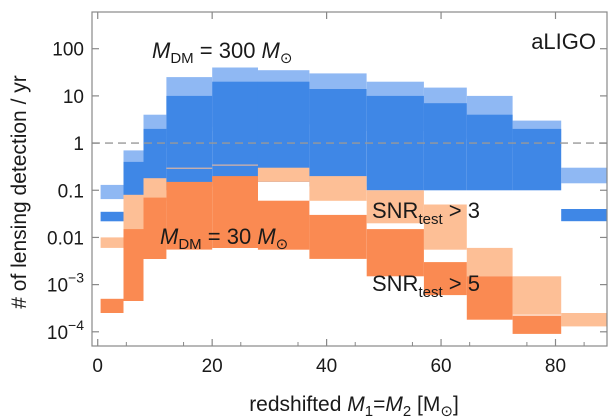  What do you see at coordinates (65, 283) in the screenshot?
I see `y-tick-label: 10⁻³` at bounding box center [65, 283].